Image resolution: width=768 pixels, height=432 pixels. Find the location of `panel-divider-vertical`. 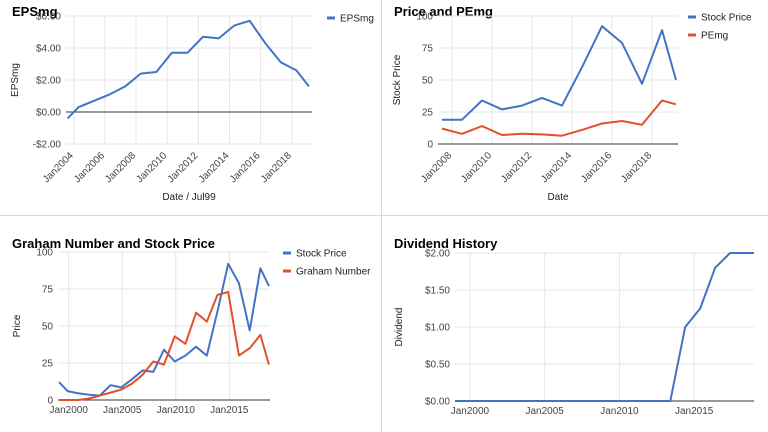

panel-divider-vertical is located at coordinates (381, 216).